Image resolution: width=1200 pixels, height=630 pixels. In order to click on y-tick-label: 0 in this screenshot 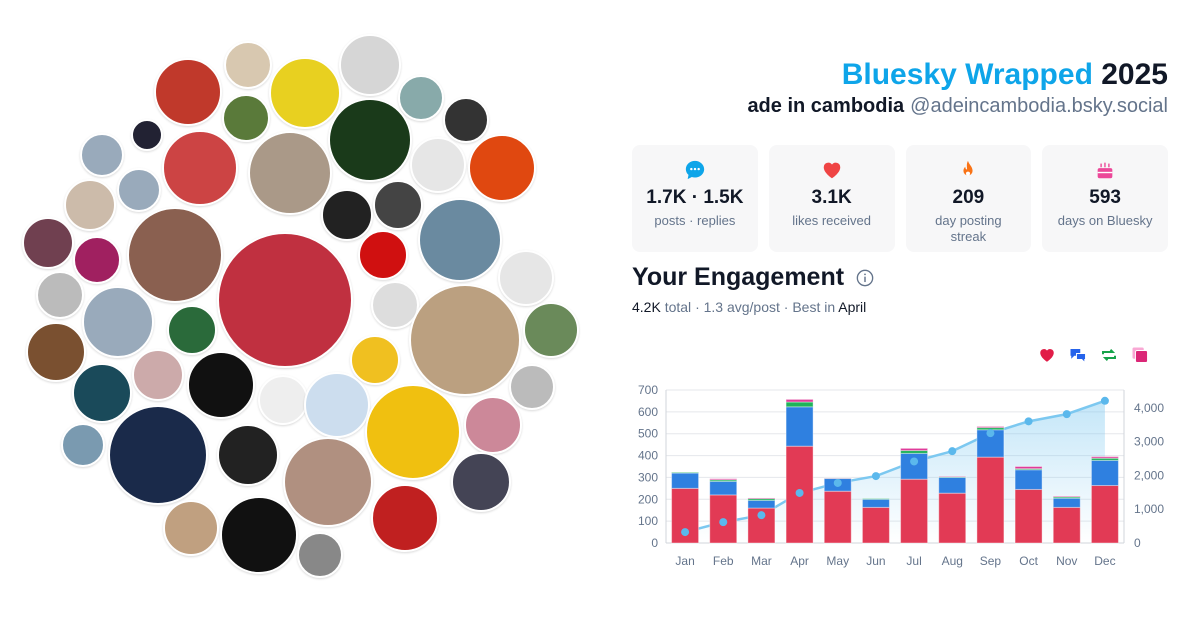, I will do `click(654, 543)`.